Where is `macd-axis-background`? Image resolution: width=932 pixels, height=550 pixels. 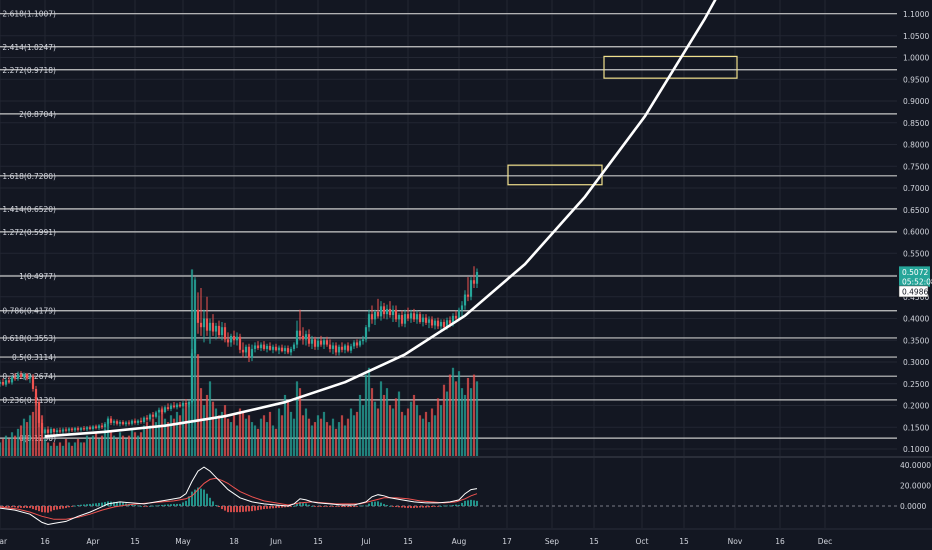 macd-axis-background is located at coordinates (914, 493).